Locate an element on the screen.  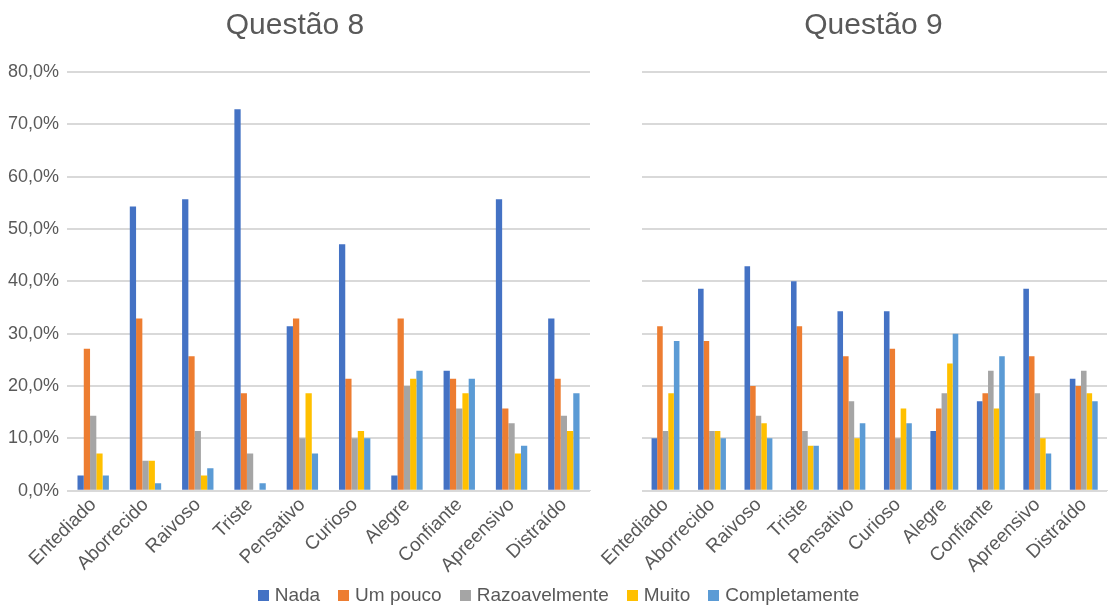
y-tick-label: 0,0% is located at coordinates (39, 489).